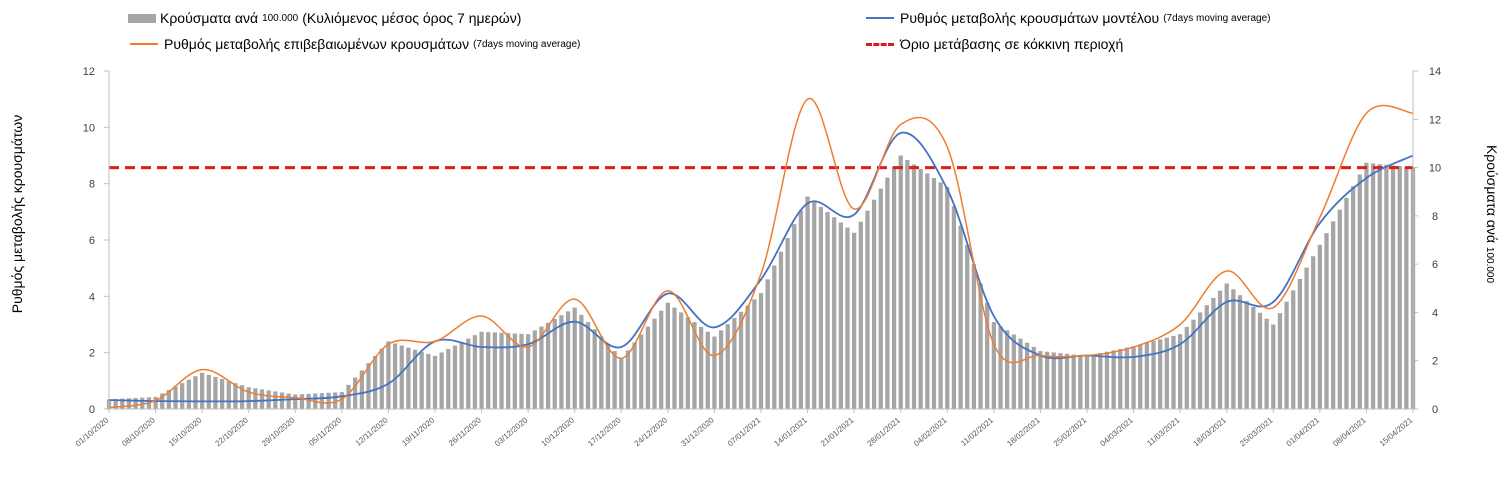  I want to click on y-right-tick-label: 14, so click(1435, 72).